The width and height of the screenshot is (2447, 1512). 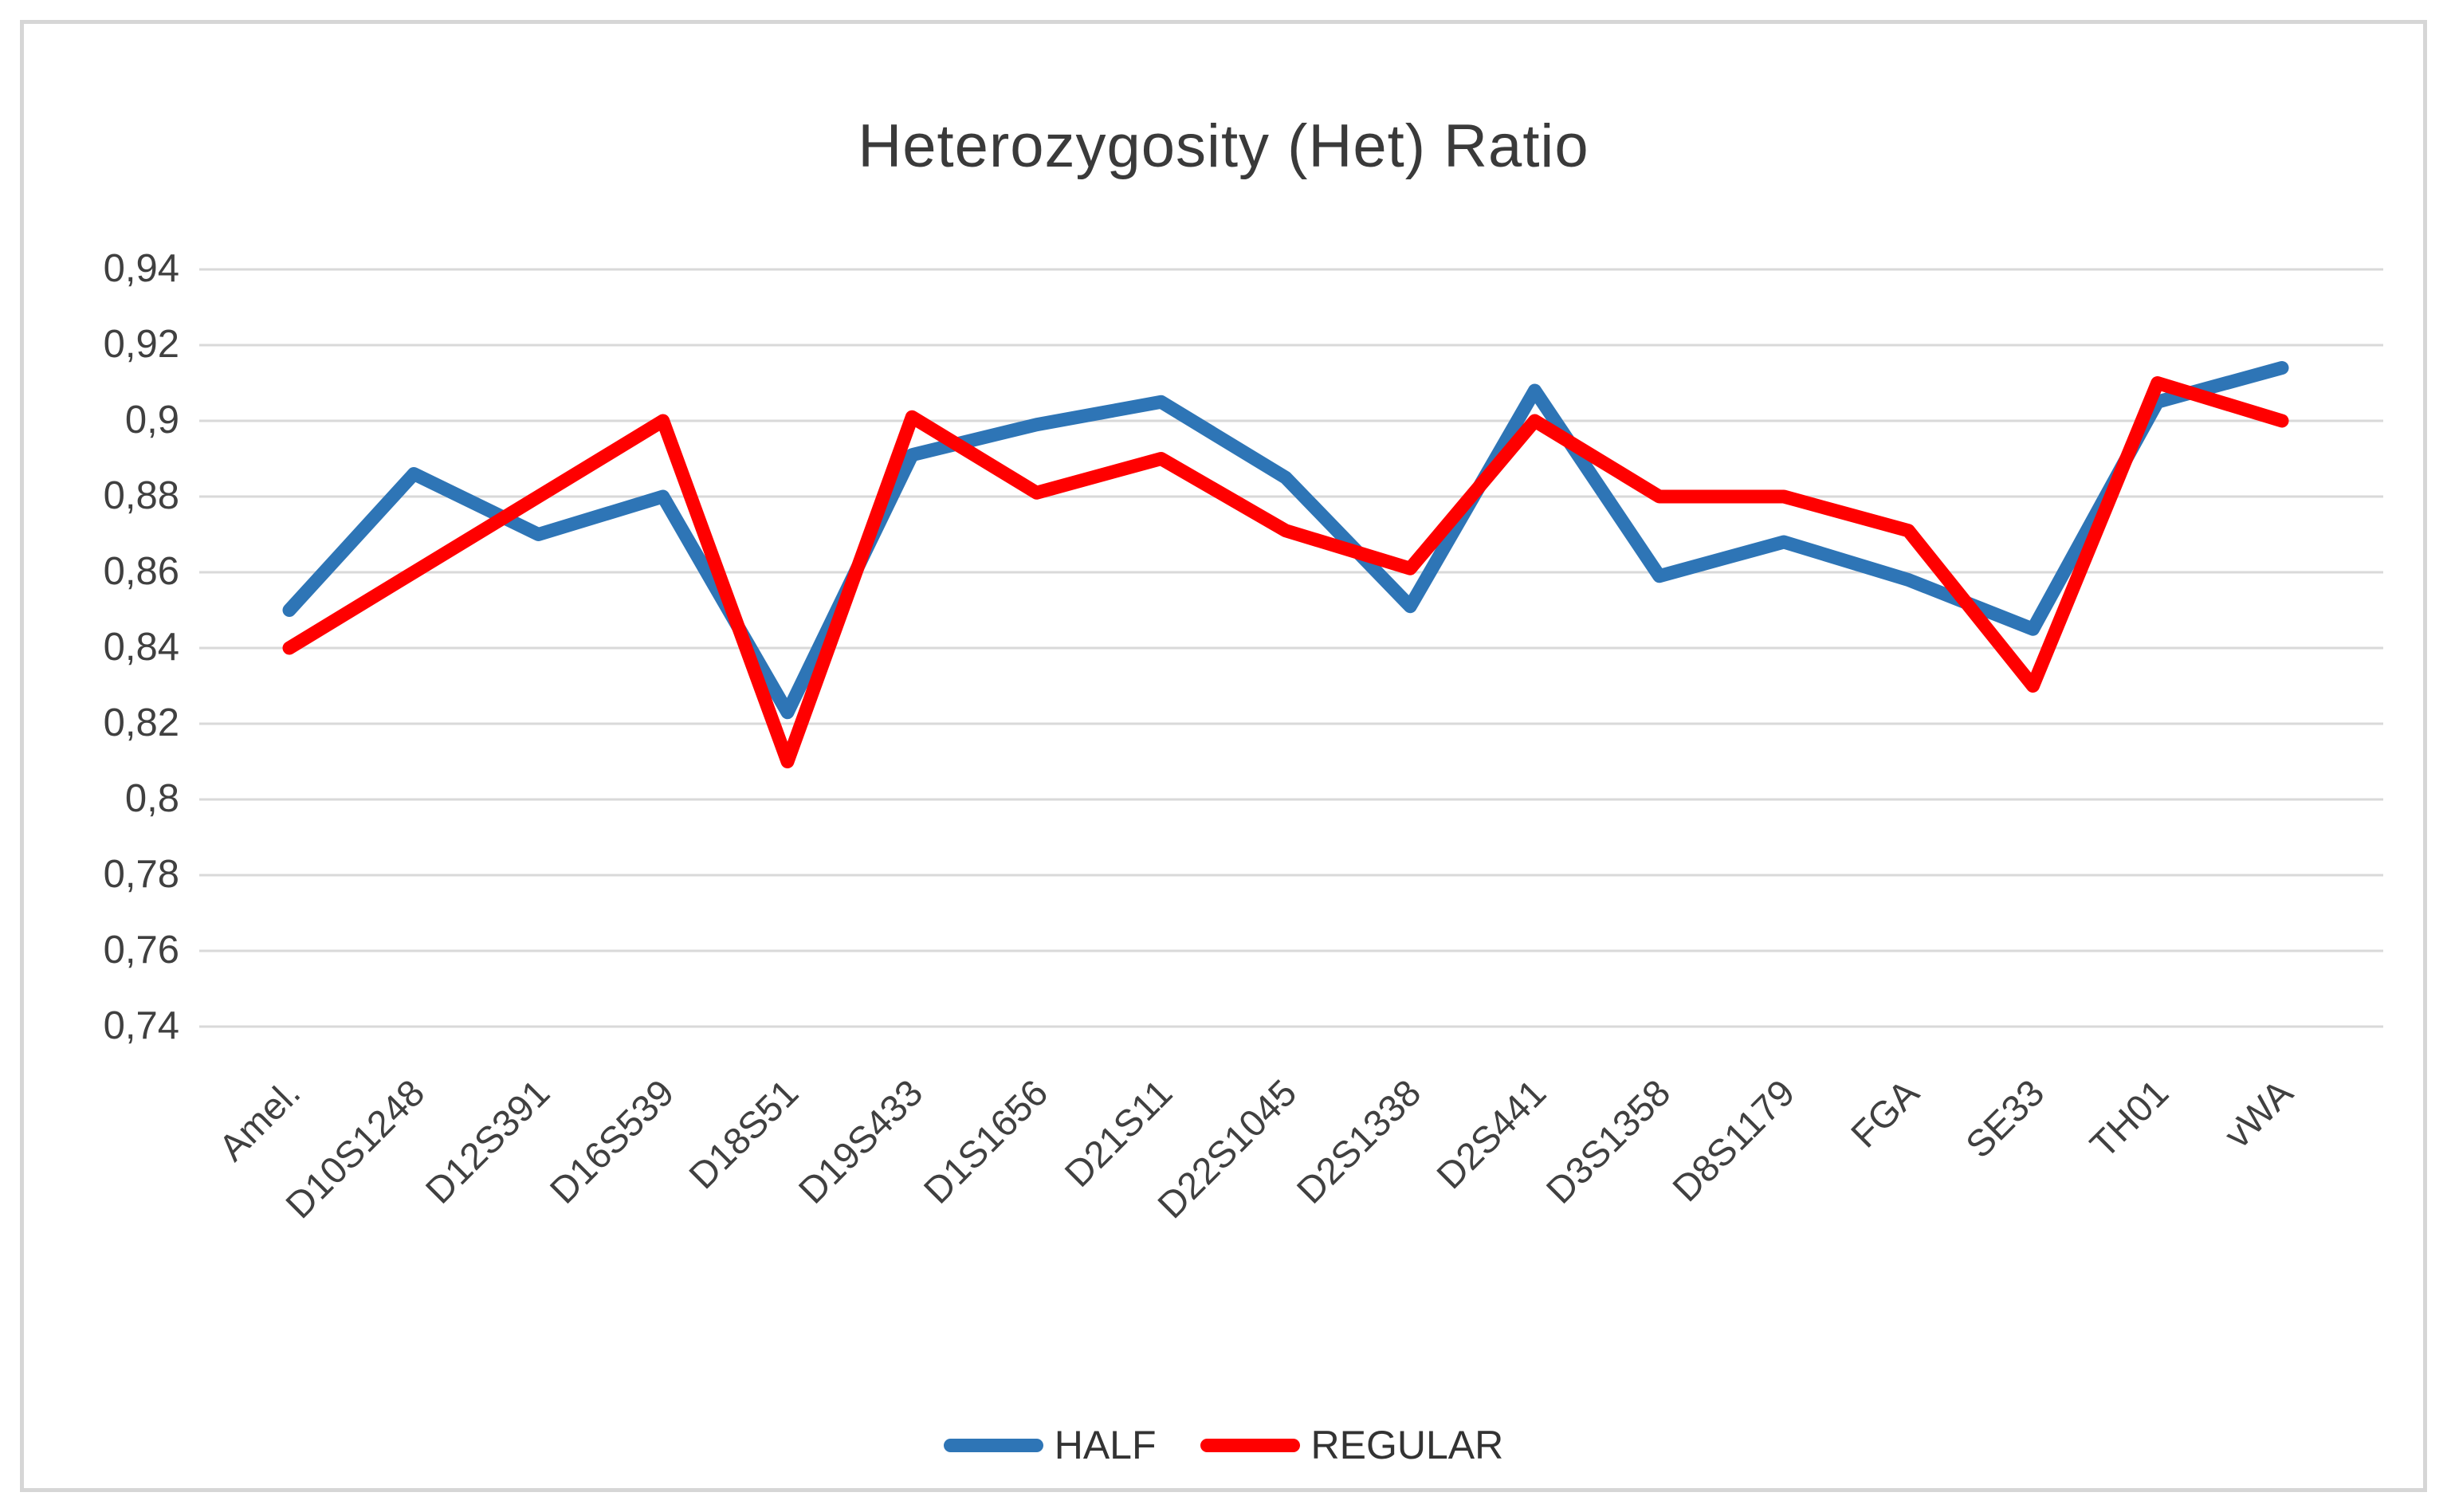 What do you see at coordinates (141, 1025) in the screenshot?
I see `y-axis-tick-label: 0,74` at bounding box center [141, 1025].